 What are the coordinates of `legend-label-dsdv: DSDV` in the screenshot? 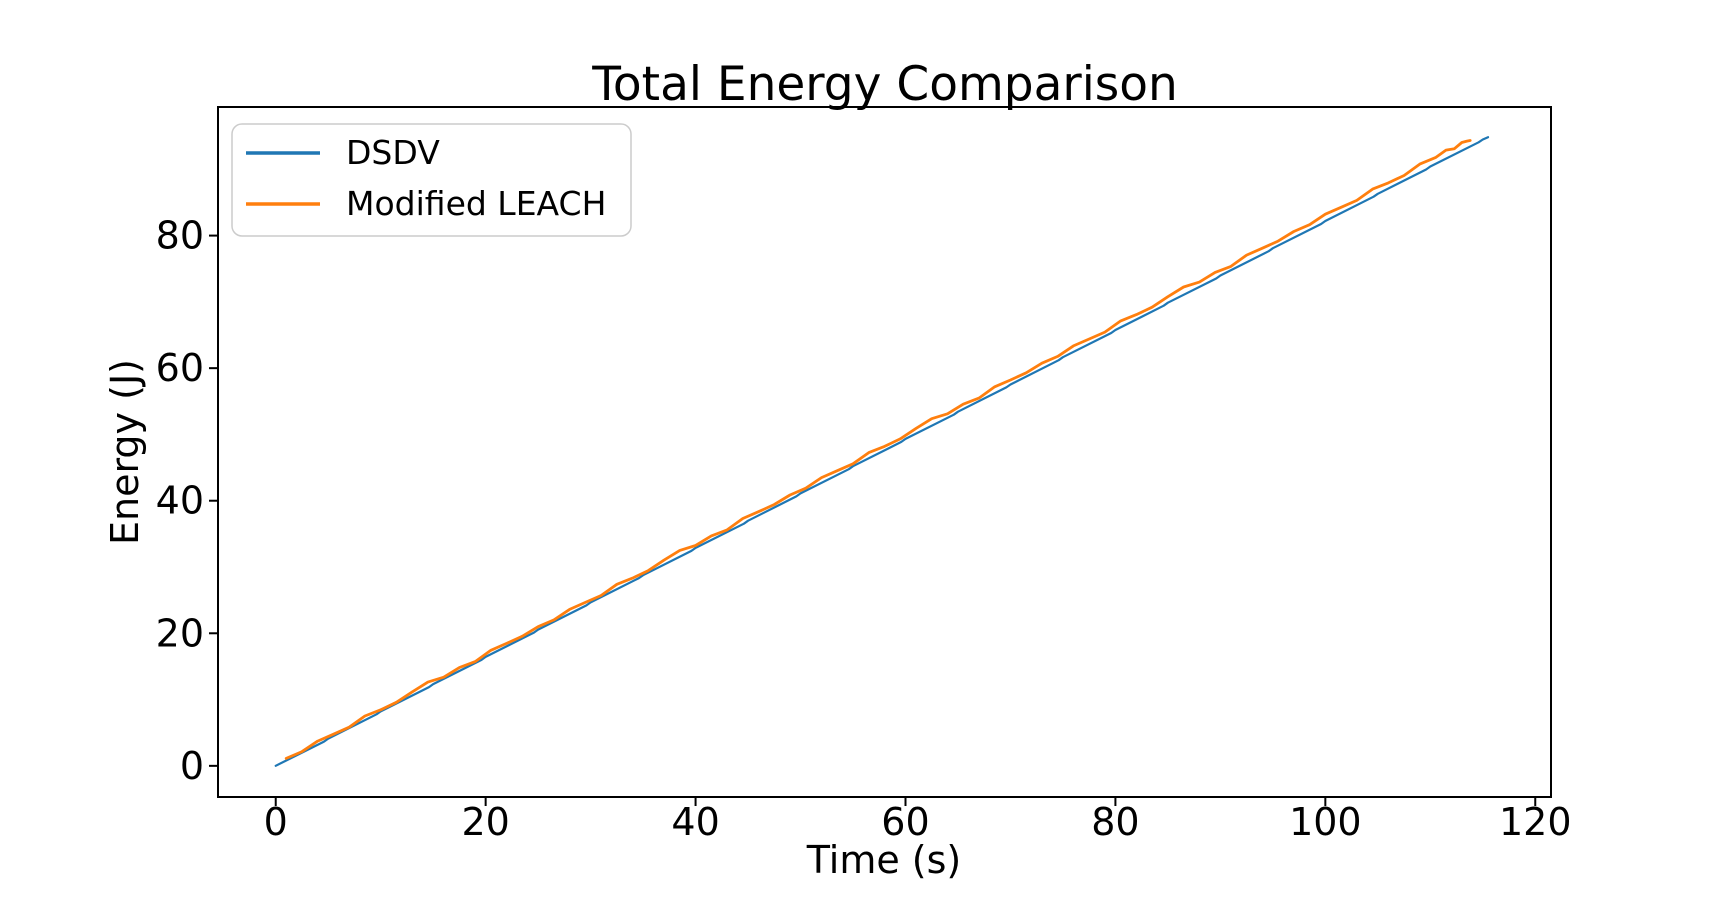 It's located at (393, 152).